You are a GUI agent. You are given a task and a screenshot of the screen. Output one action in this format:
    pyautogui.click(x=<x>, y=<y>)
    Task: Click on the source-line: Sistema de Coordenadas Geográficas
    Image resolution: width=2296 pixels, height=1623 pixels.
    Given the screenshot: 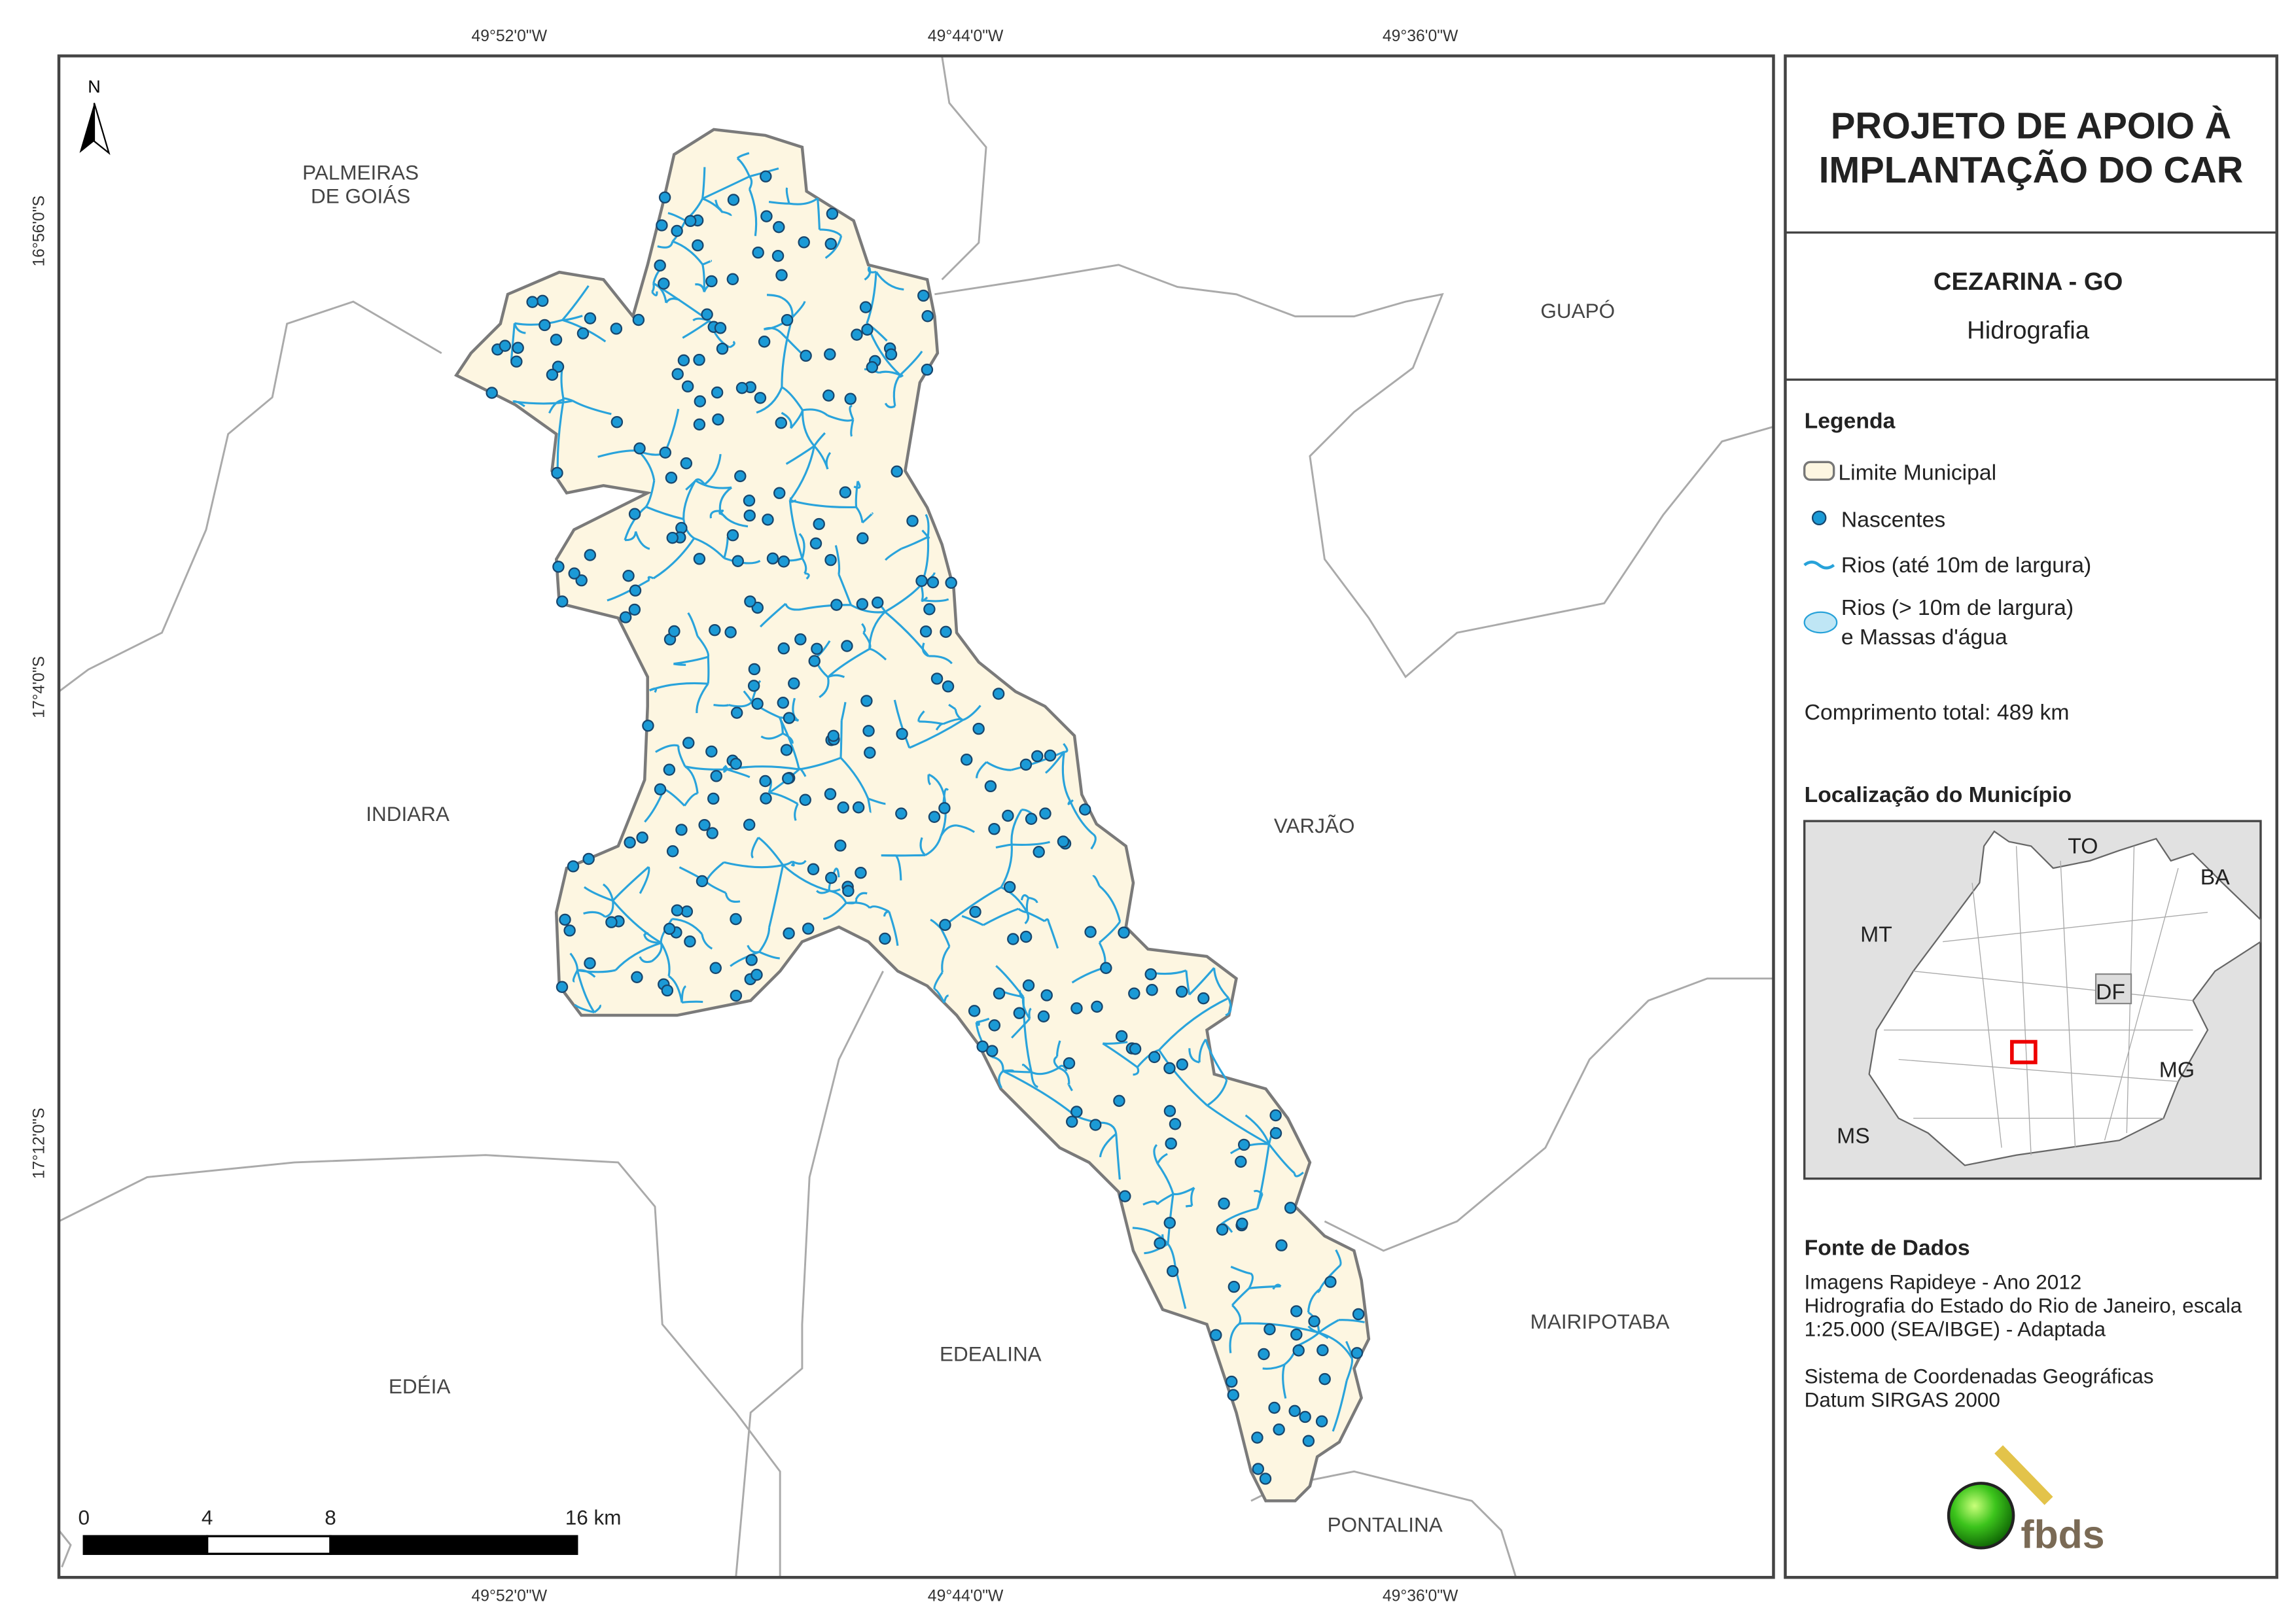 What is the action you would take?
    pyautogui.click(x=1979, y=1376)
    